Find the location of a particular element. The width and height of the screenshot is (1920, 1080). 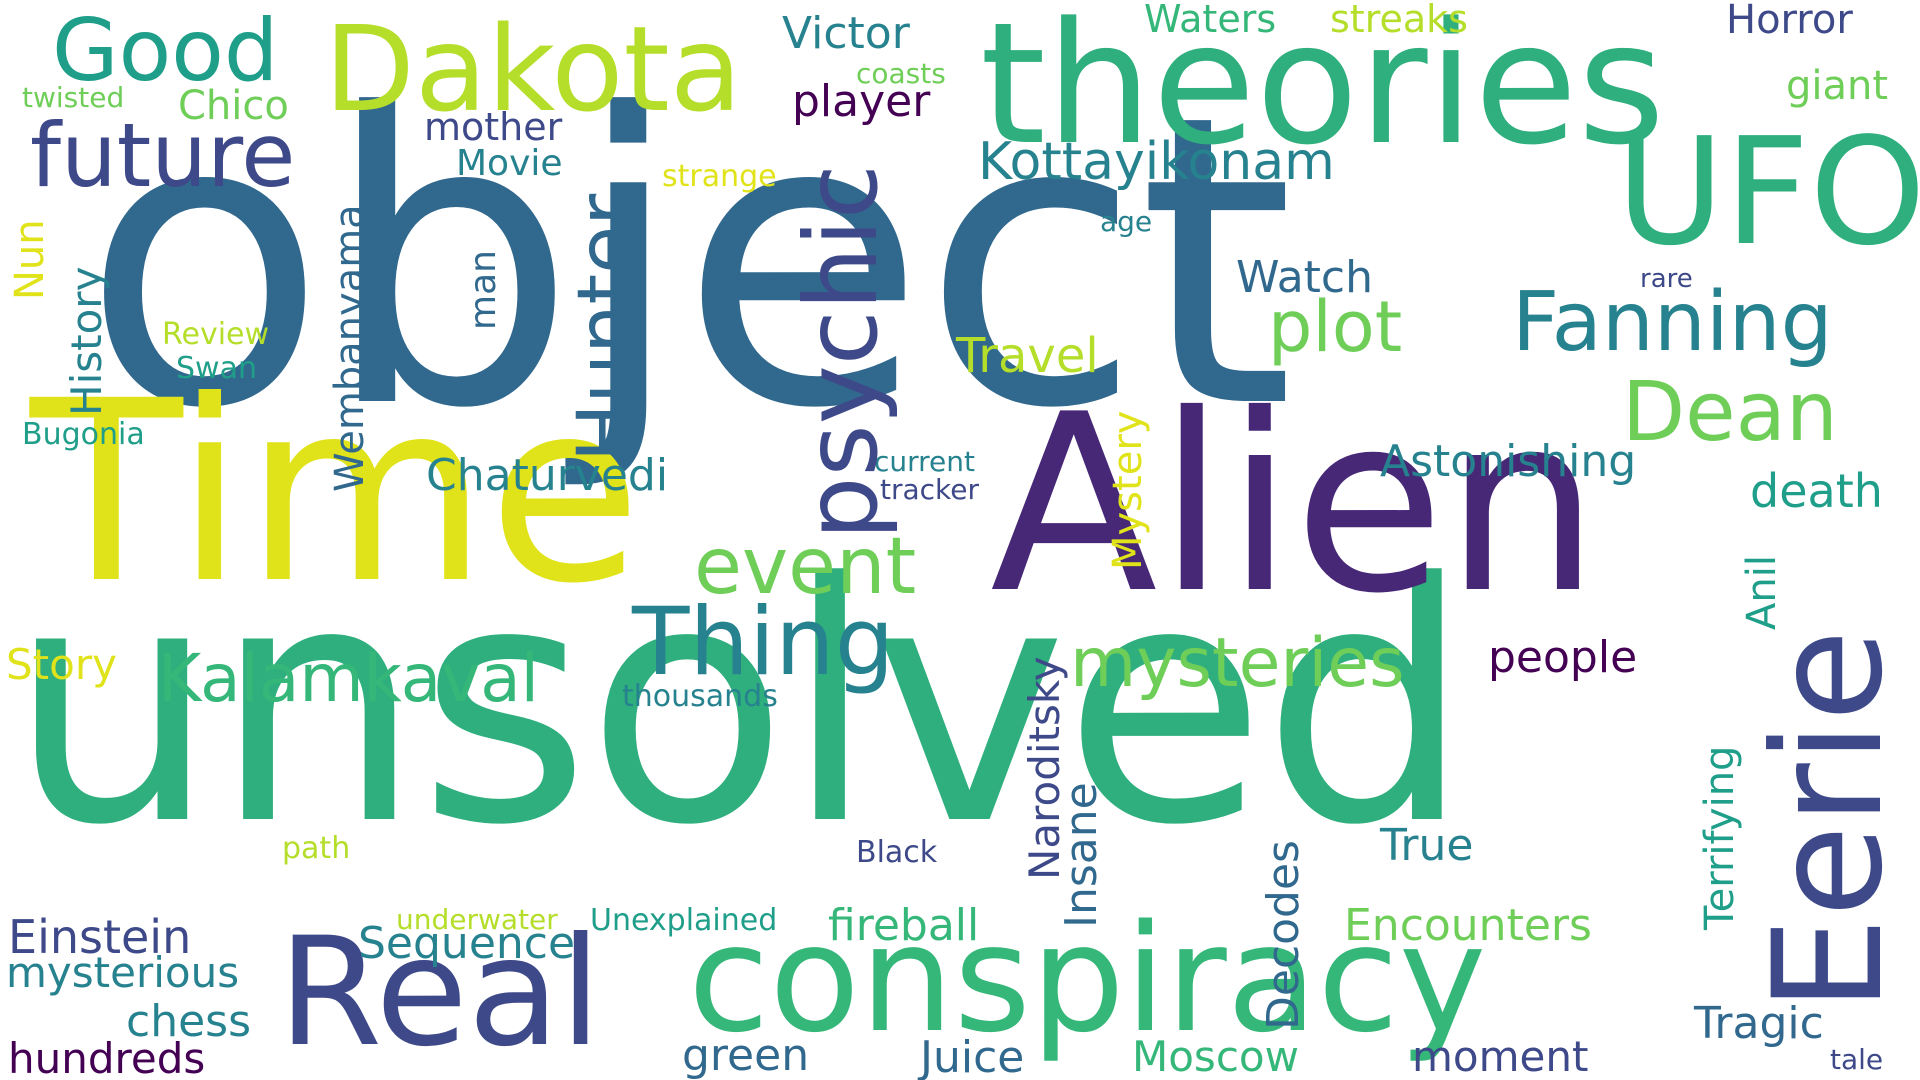

word-bugonia: Bugonia is located at coordinates (83, 434).